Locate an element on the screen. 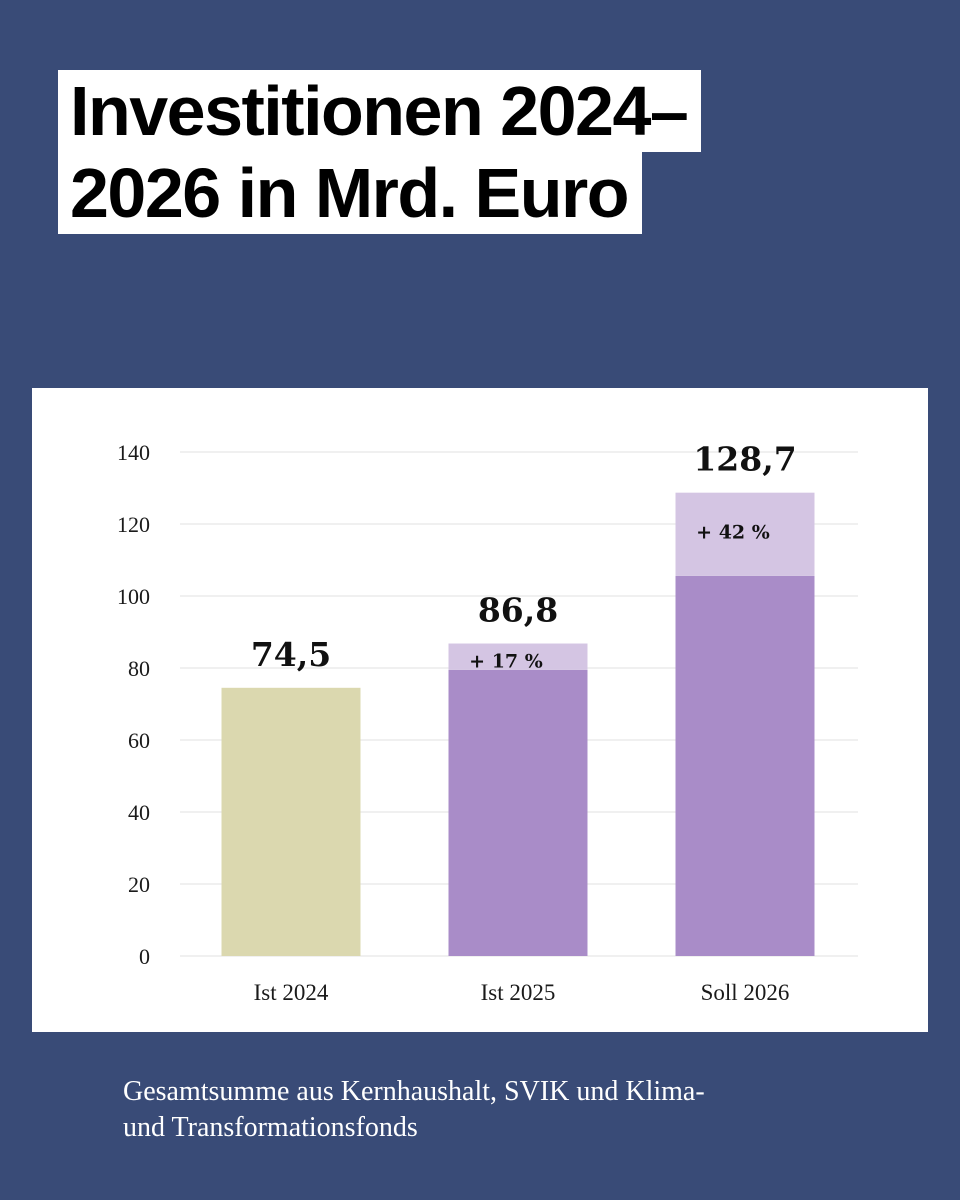 The image size is (960, 1200). chart-title: Investitionen 2024– 2026 in Mrd. Euro is located at coordinates (380, 152).